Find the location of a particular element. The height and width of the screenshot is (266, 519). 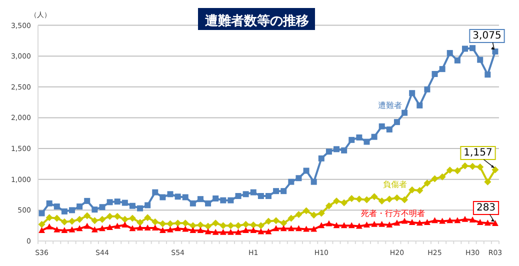

callout: 283 is located at coordinates (486, 211).